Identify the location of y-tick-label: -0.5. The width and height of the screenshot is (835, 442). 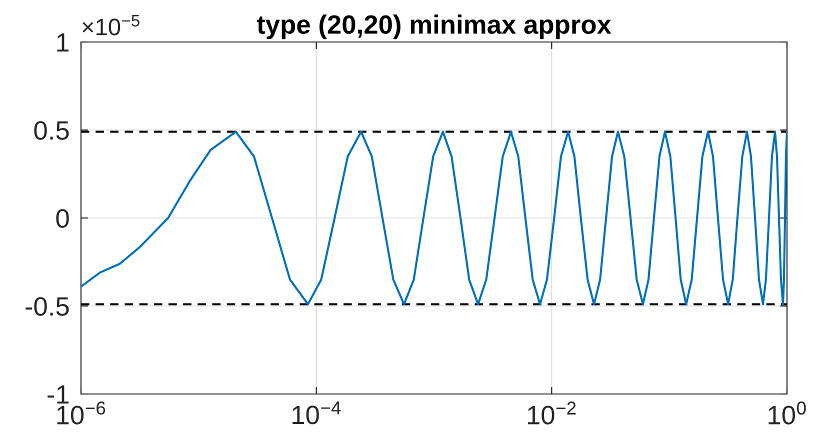
(47, 306).